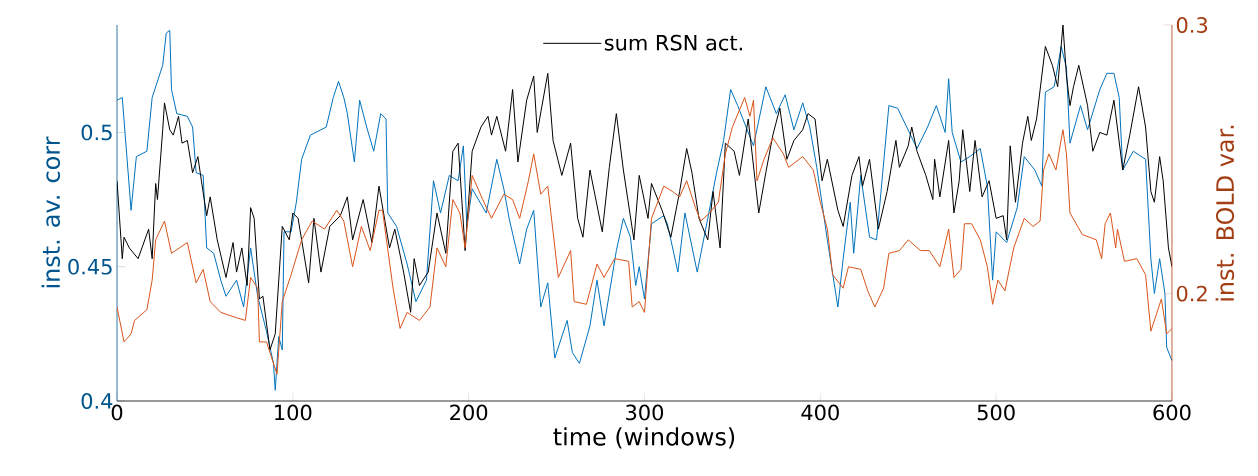 Image resolution: width=1258 pixels, height=476 pixels. Describe the element at coordinates (293, 412) in the screenshot. I see `x-tick-label: 100` at that location.